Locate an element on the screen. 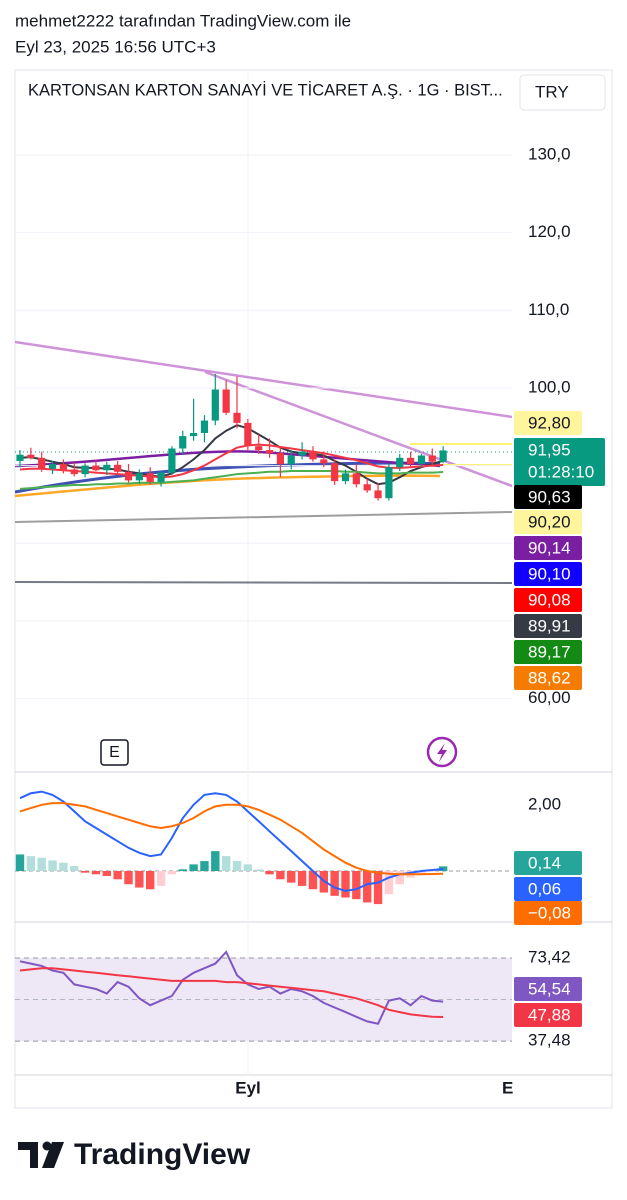 This screenshot has width=627, height=1200. y-tick-label: 37,48 is located at coordinates (549, 1040).